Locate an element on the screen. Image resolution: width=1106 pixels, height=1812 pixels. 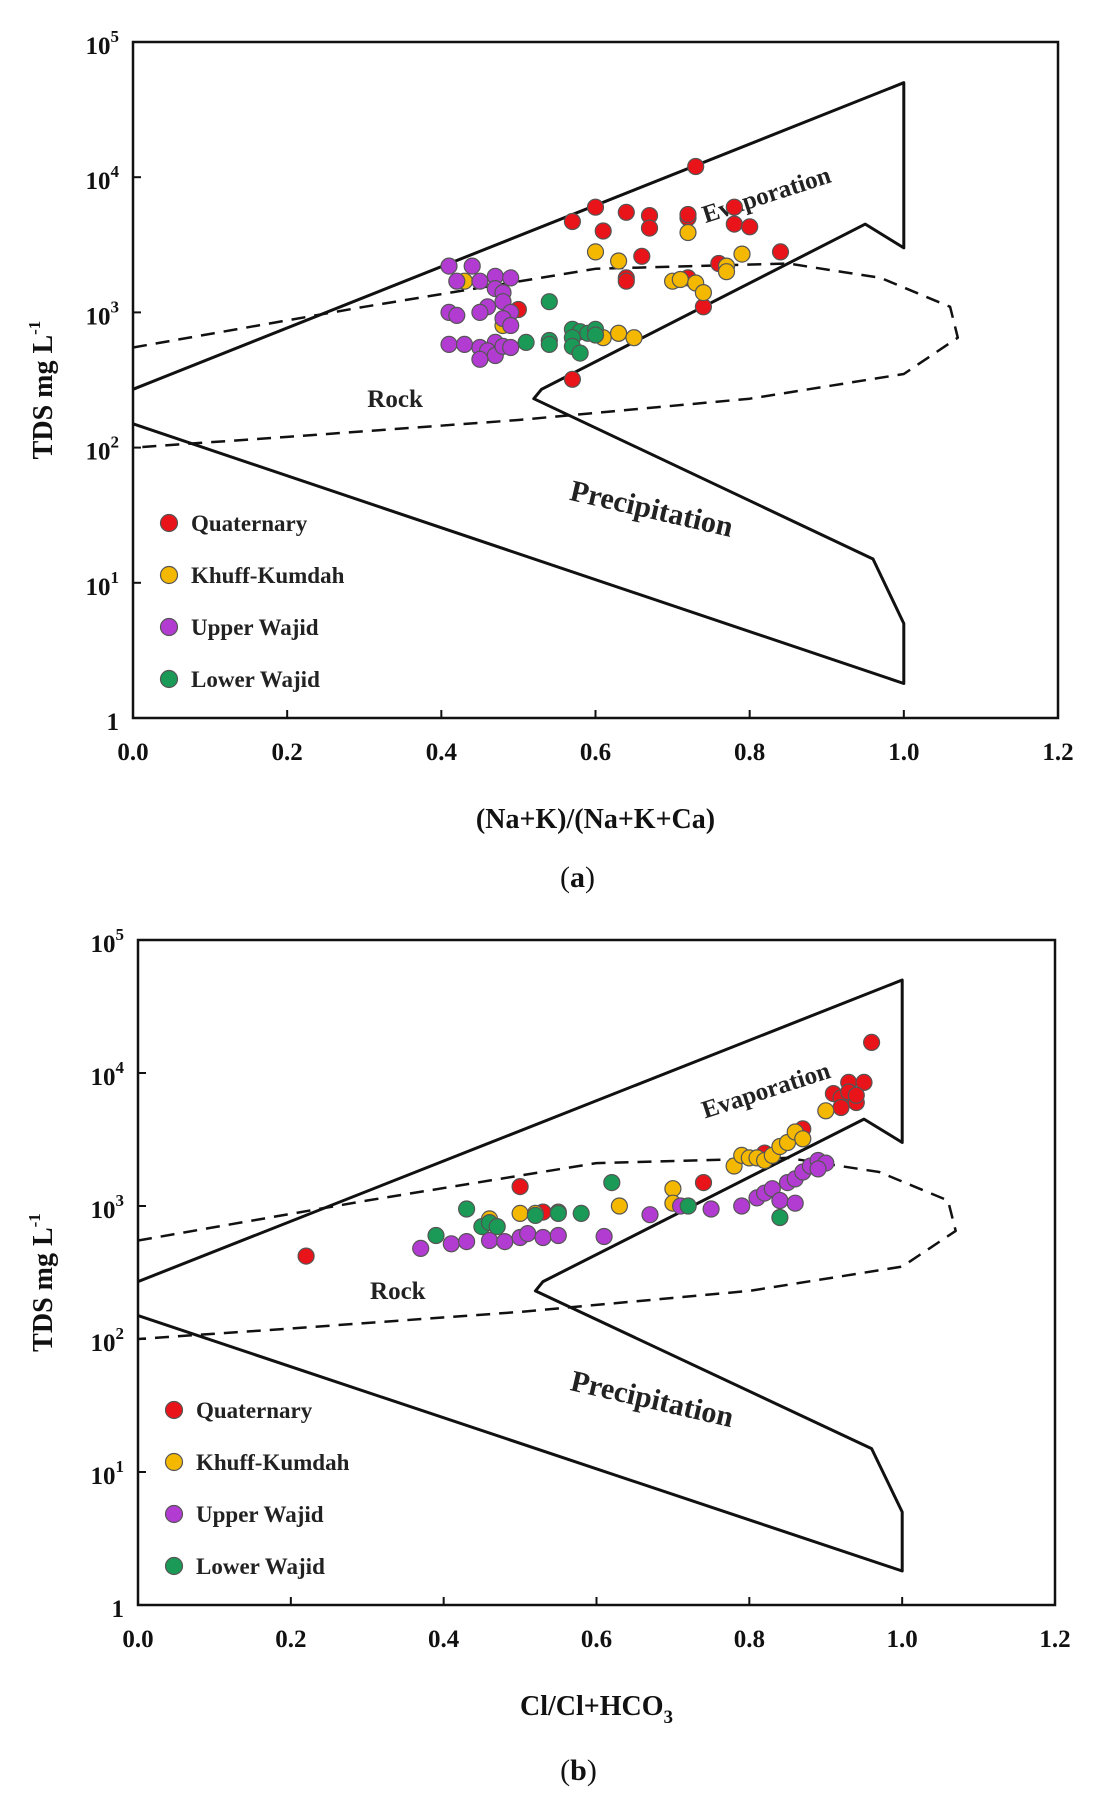
series-upper-wajid is located at coordinates (480, 312).